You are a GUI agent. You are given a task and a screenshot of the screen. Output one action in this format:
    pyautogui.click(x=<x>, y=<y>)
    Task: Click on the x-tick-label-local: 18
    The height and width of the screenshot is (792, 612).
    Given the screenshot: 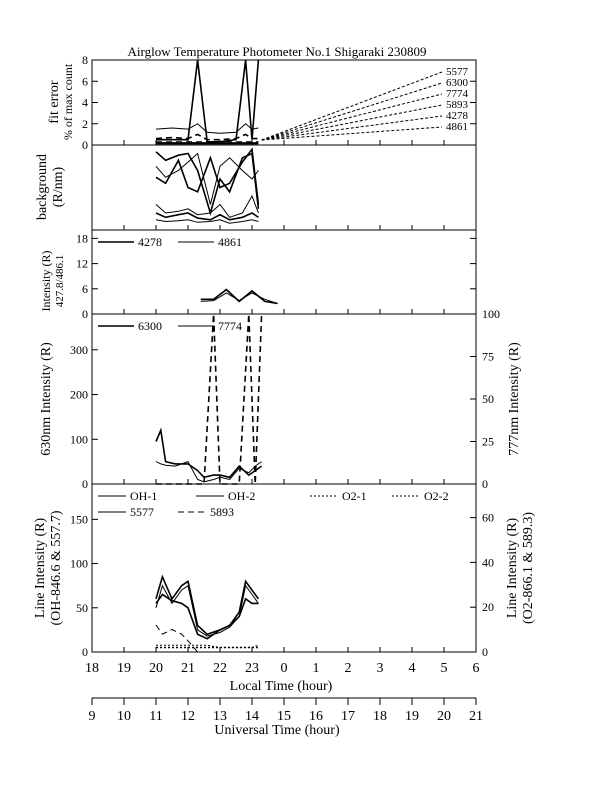 What is the action you would take?
    pyautogui.click(x=92, y=668)
    